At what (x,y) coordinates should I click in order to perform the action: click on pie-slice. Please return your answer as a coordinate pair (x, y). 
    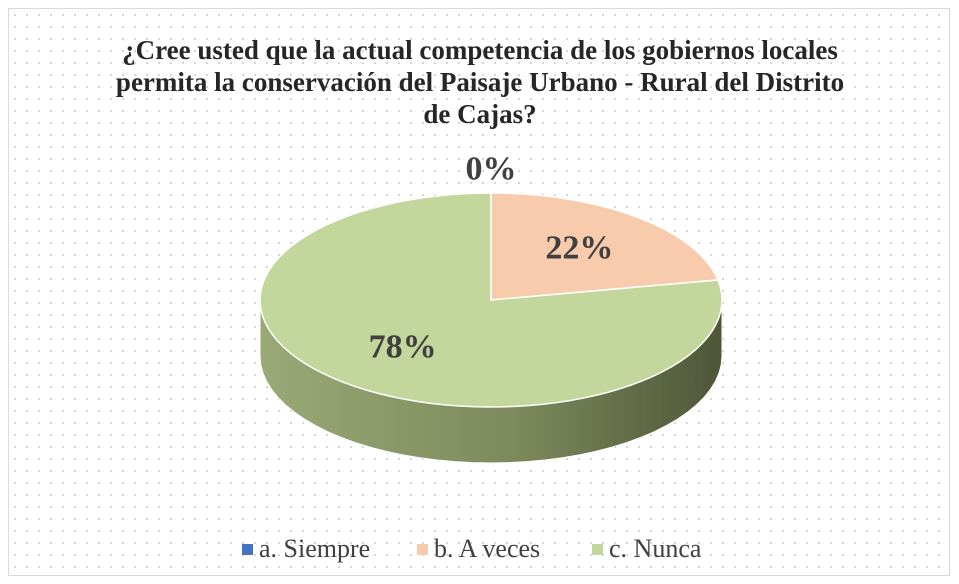
    Looking at the image, I should click on (605, 246).